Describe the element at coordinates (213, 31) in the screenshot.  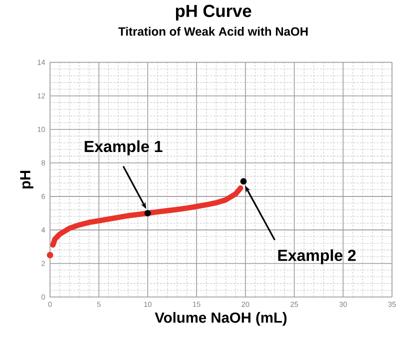
I see `chart-subtitle: Titration of Weak Acid with NaOH` at that location.